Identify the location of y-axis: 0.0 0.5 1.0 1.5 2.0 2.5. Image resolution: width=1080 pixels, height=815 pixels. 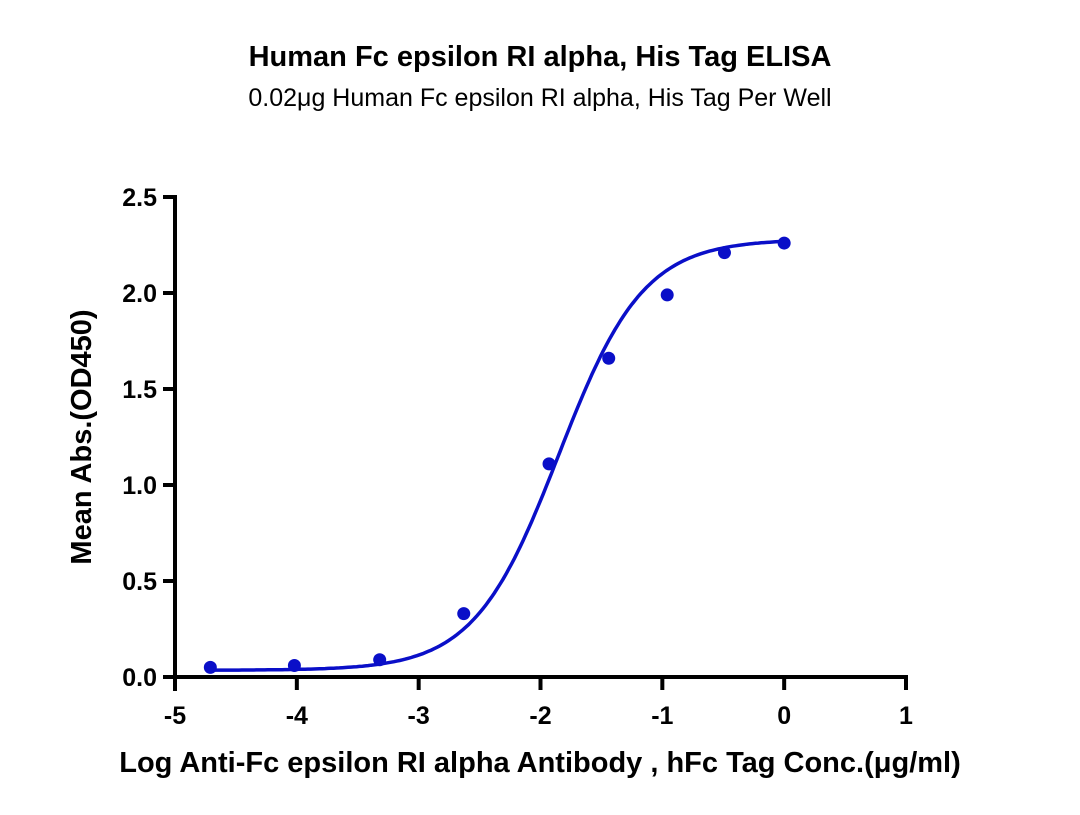
(149, 438).